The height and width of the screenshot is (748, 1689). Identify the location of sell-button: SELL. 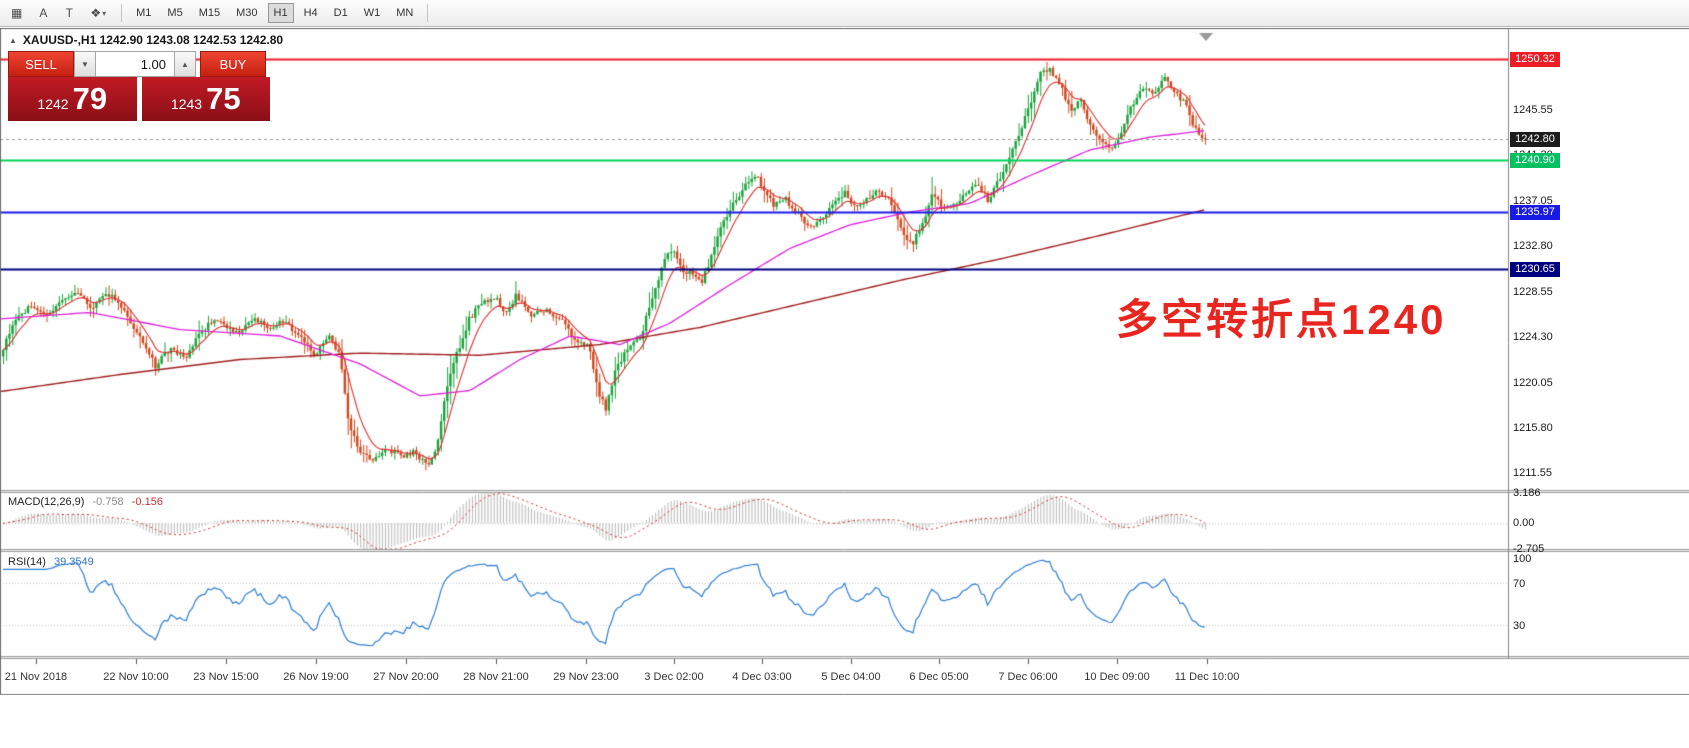
(41, 64).